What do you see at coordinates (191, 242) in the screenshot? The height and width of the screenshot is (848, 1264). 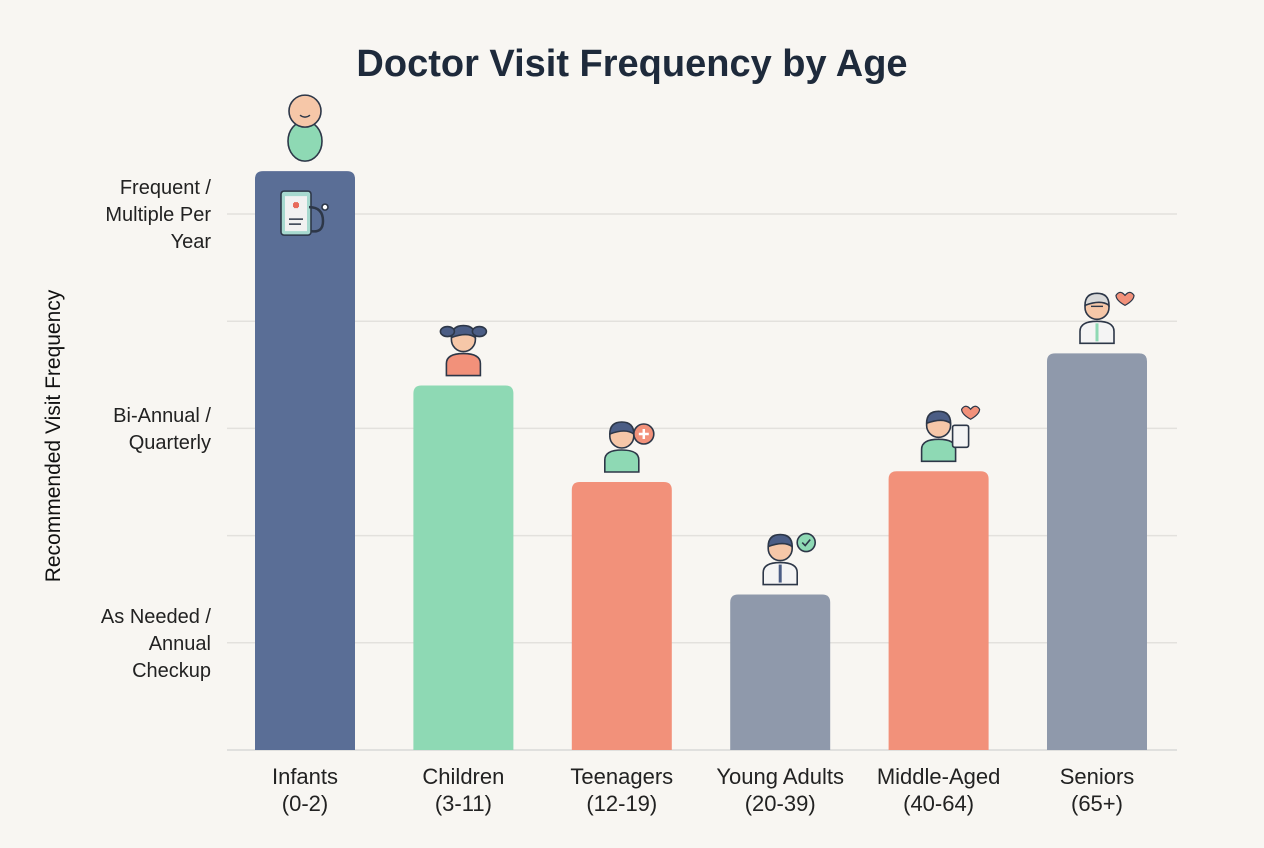 I see `y-tick-label: Year` at bounding box center [191, 242].